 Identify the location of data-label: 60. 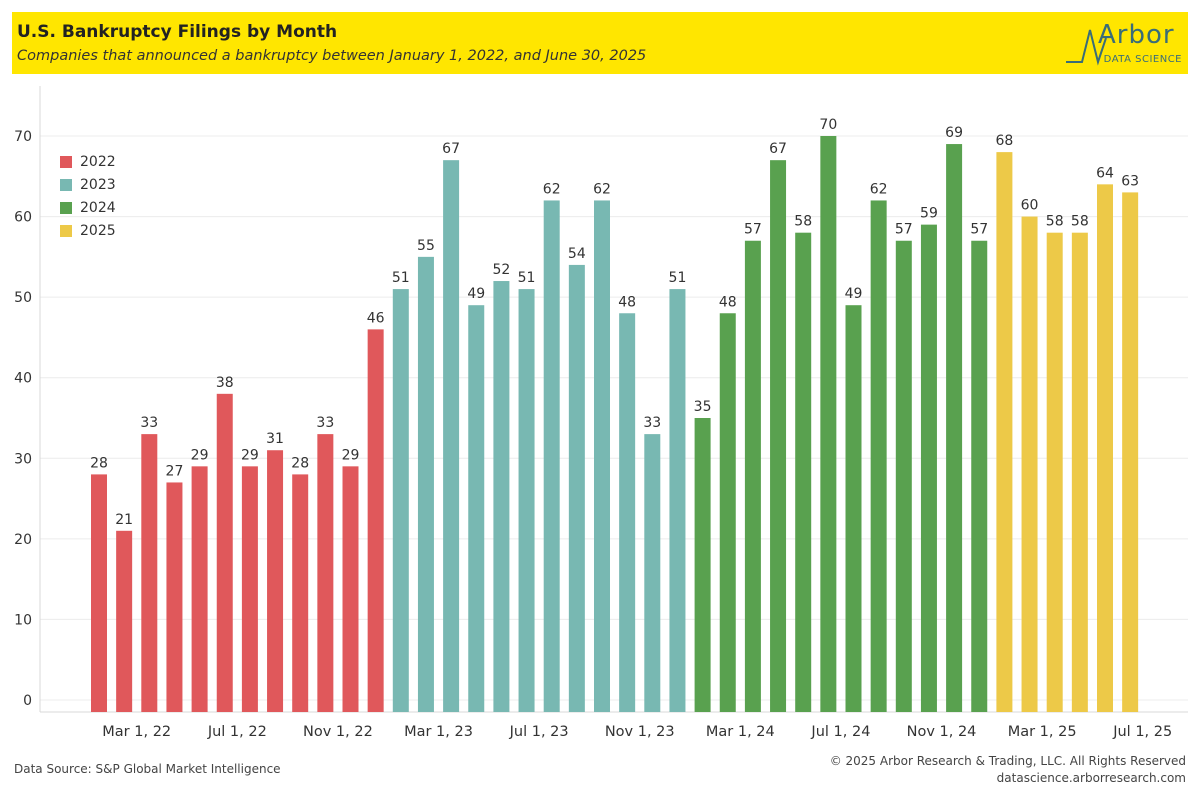
(1030, 206).